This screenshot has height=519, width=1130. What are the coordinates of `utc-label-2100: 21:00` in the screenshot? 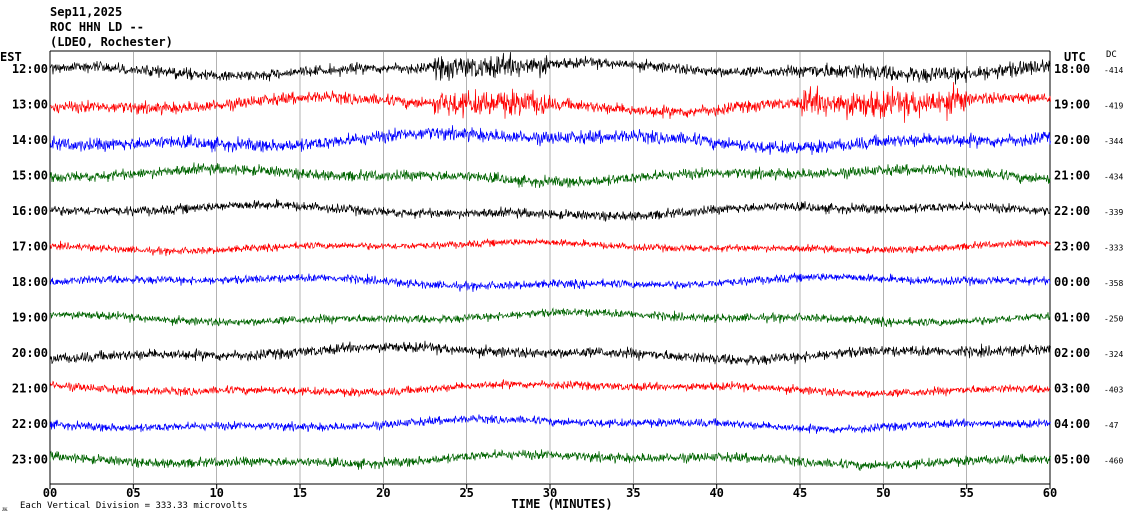 It's located at (1072, 176).